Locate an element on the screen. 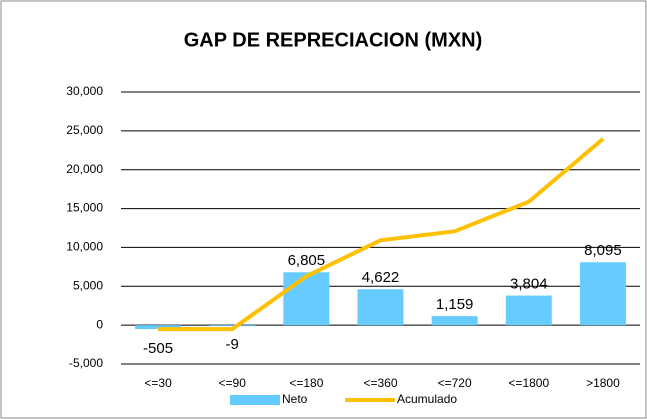  x-tick-label: >1800 is located at coordinates (603, 383).